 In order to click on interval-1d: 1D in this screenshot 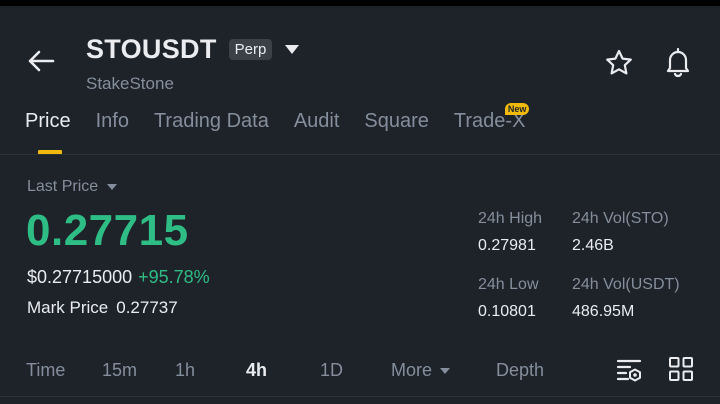, I will do `click(332, 370)`.